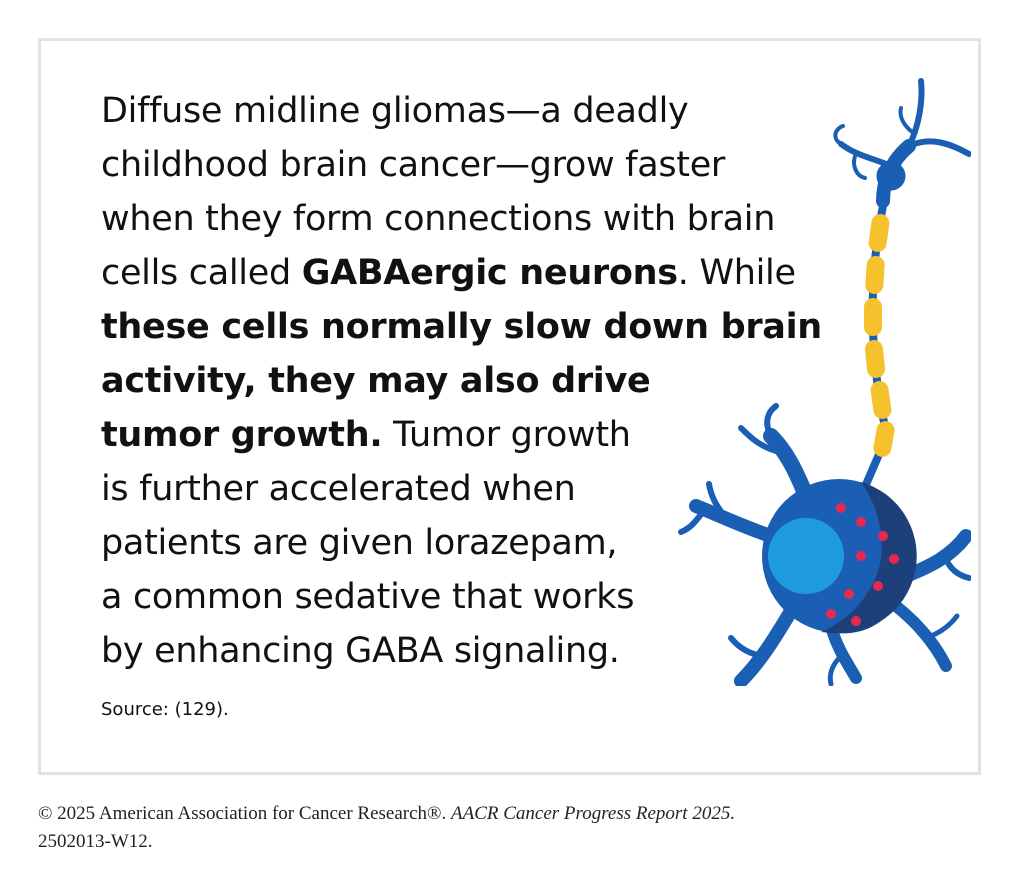  Describe the element at coordinates (862, 564) in the screenshot. I see `vesicles` at that location.